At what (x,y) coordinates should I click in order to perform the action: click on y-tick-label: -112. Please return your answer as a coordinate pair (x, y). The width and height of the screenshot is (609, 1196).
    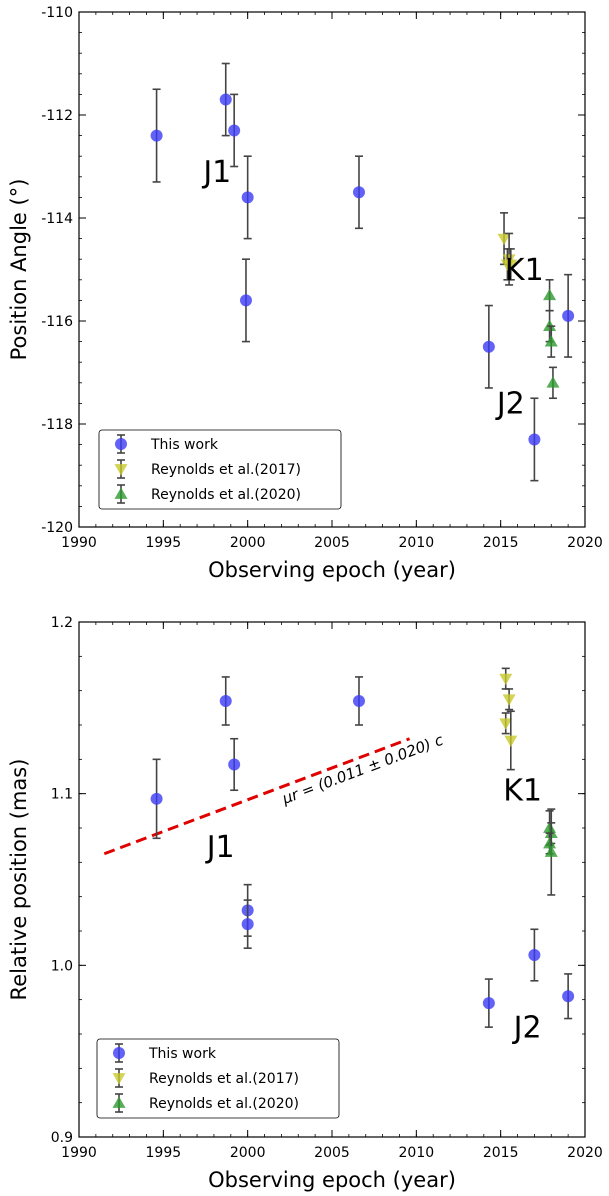
    Looking at the image, I should click on (57, 116).